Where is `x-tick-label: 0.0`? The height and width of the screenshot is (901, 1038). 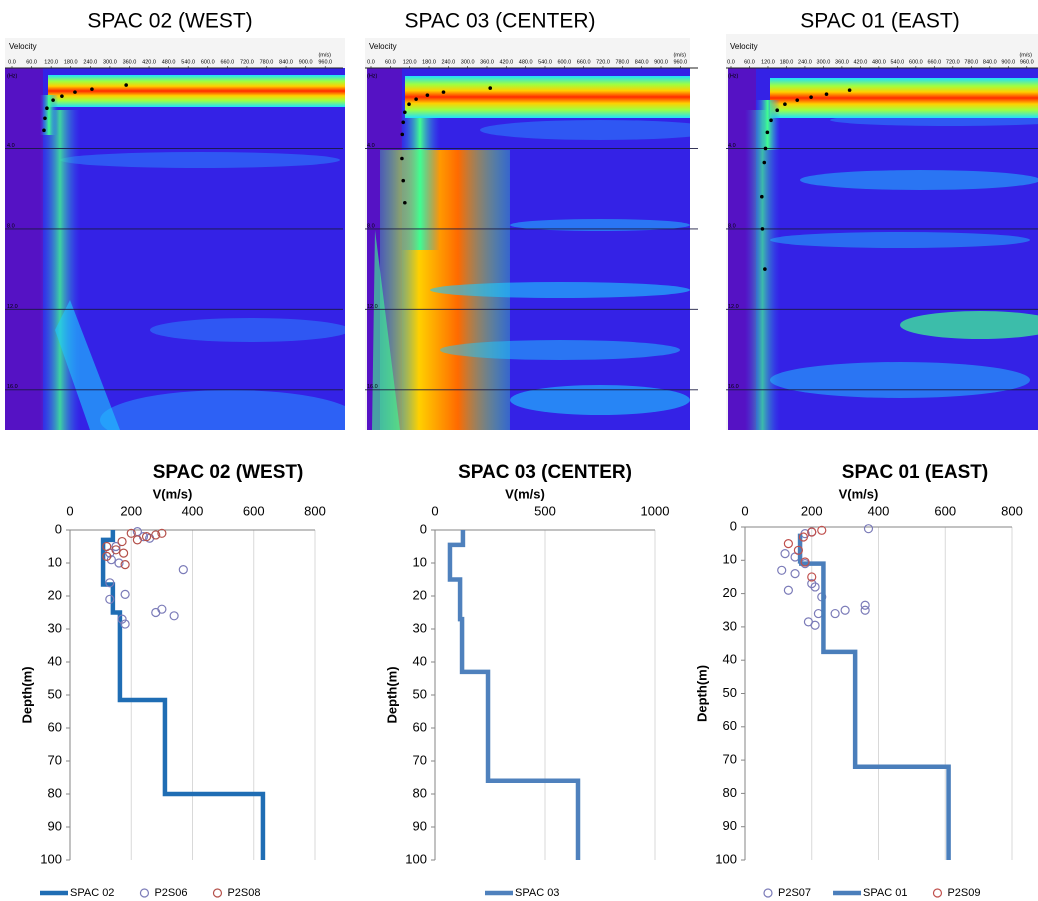
x-tick-label: 0.0 is located at coordinates (12, 62).